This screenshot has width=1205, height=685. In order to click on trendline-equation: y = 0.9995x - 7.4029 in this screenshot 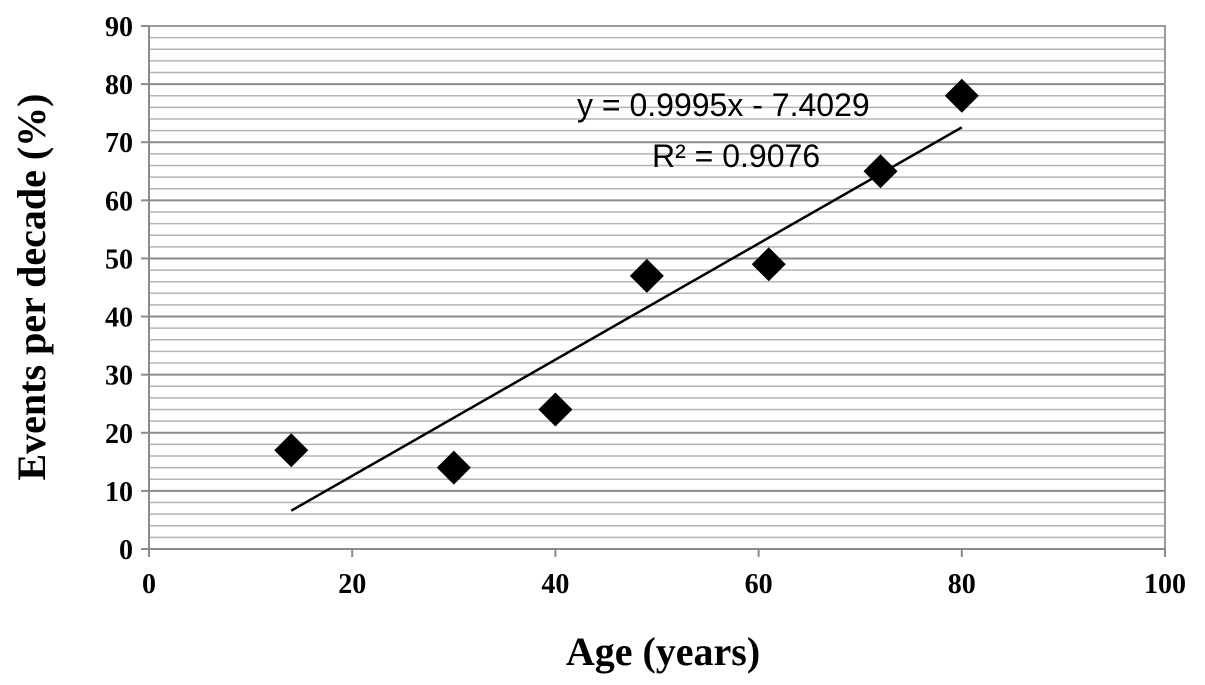, I will do `click(723, 105)`.